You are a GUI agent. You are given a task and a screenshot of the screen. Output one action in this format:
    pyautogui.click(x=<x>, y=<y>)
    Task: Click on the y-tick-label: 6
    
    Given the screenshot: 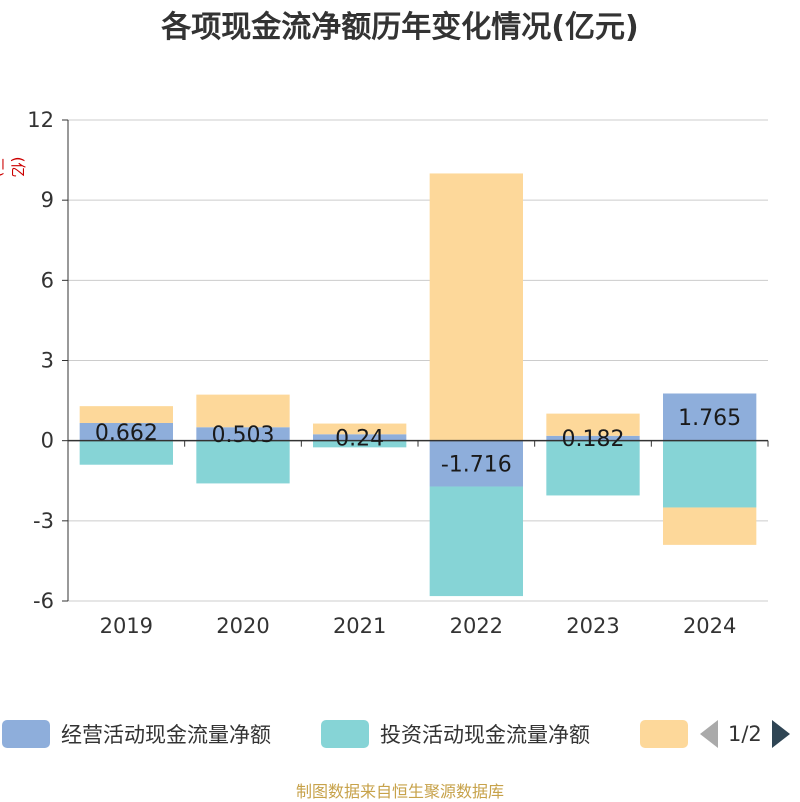 What is the action you would take?
    pyautogui.click(x=47, y=280)
    